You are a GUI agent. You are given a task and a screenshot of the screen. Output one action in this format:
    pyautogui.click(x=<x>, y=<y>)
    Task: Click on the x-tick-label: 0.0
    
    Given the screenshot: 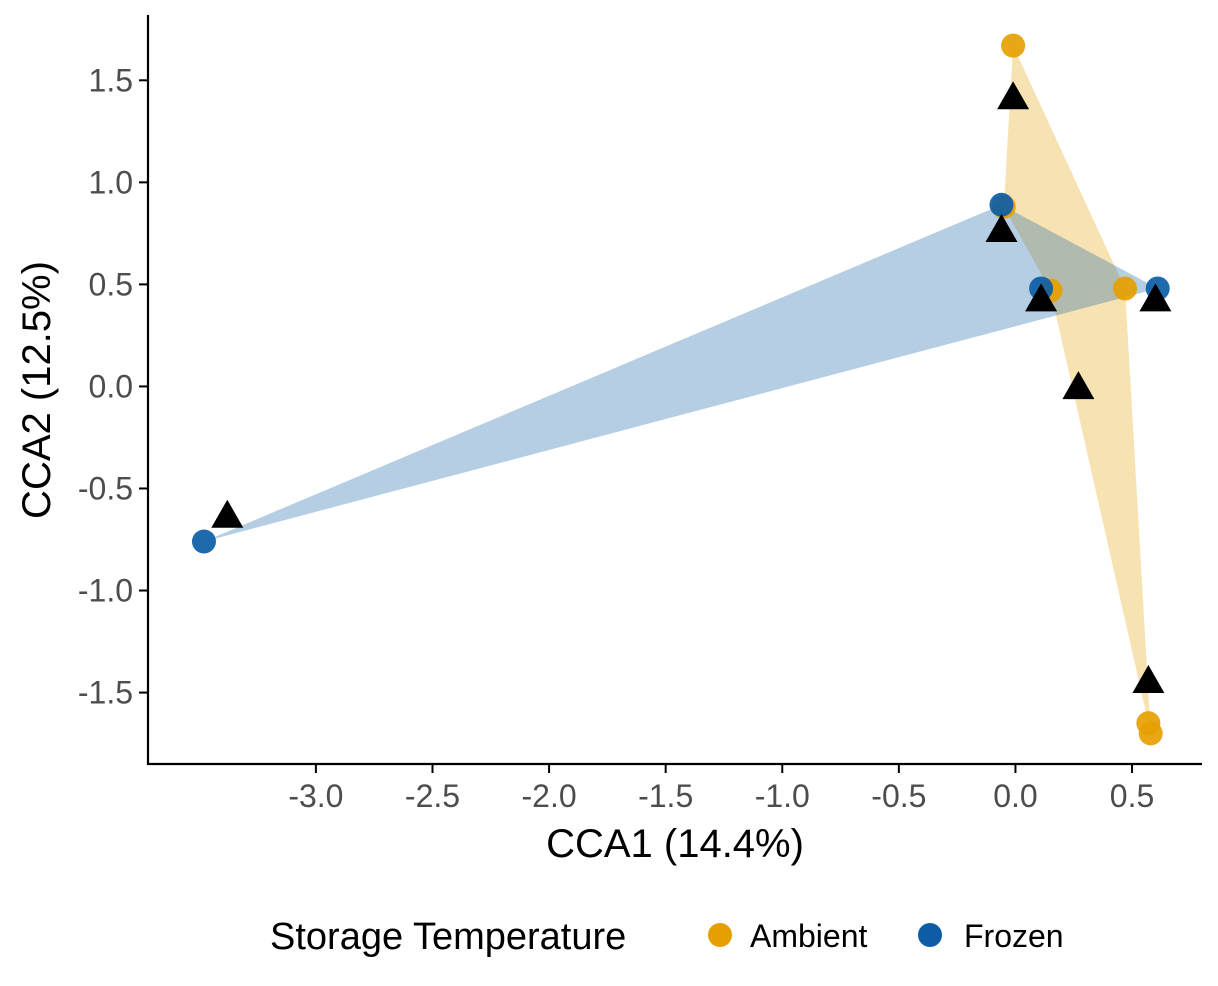 What is the action you would take?
    pyautogui.click(x=1015, y=796)
    